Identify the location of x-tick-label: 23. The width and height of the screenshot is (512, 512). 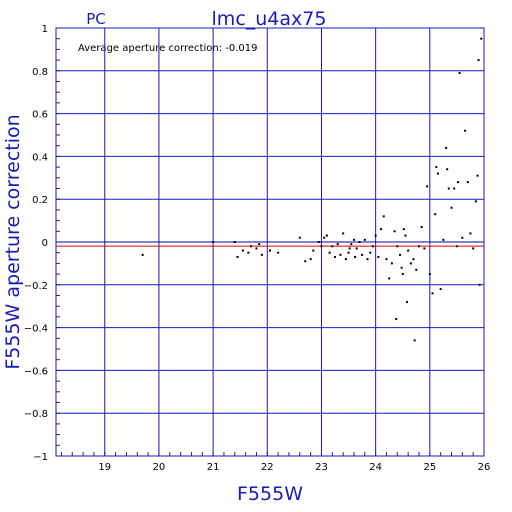
(321, 467).